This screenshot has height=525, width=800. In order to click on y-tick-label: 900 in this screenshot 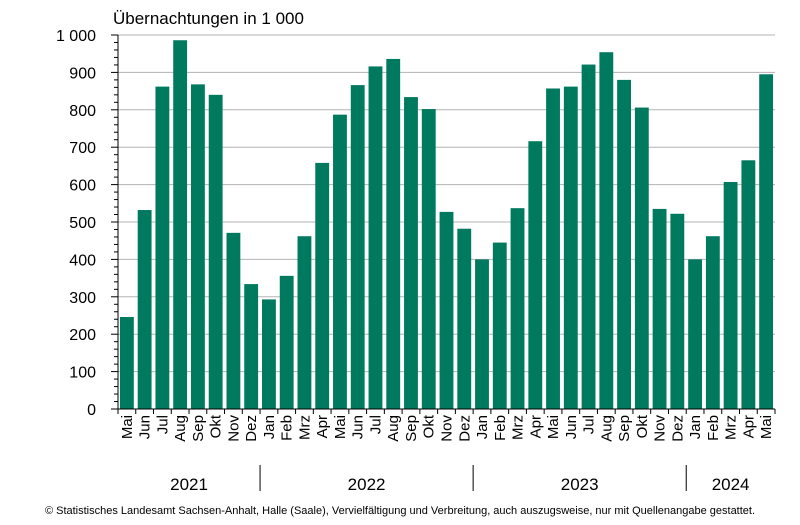, I will do `click(82, 73)`.